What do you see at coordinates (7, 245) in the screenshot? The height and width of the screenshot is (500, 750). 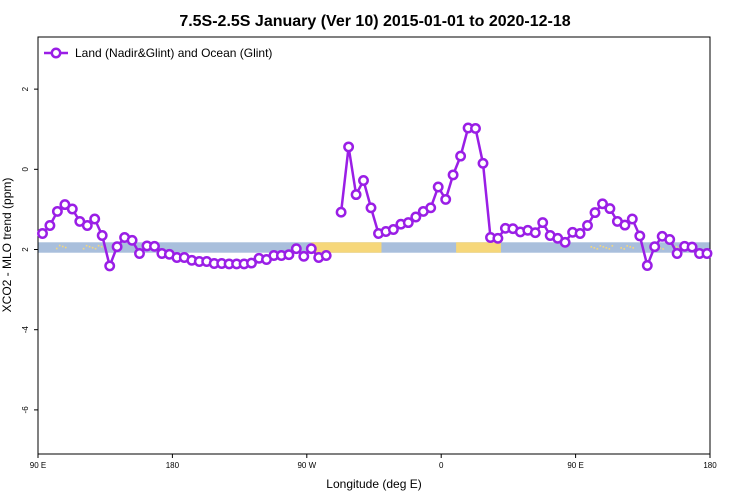 I see `y-axis-label: XCO2 - MLO trend (ppm)` at bounding box center [7, 245].